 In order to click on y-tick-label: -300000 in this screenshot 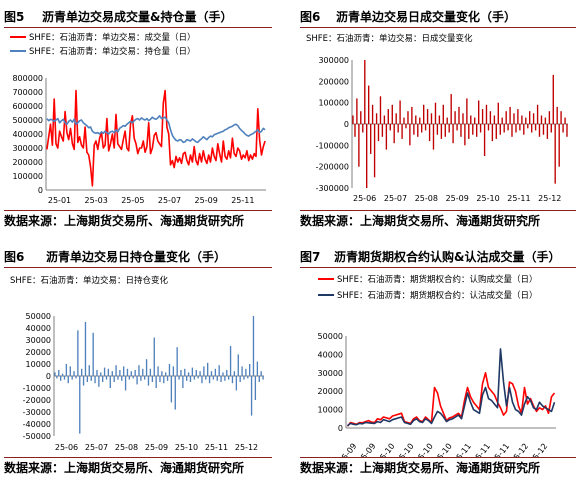, I will do `click(332, 188)`.